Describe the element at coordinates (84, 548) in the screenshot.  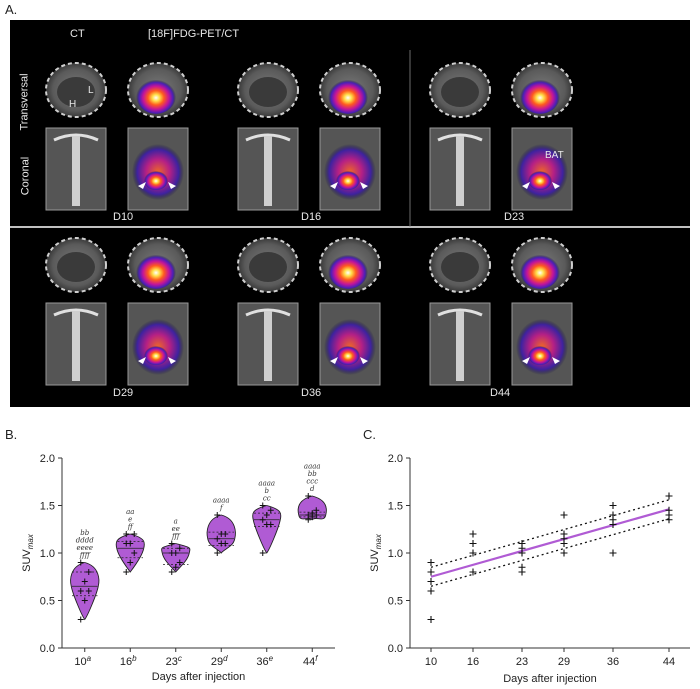
I see `significance-label: eeee` at that location.